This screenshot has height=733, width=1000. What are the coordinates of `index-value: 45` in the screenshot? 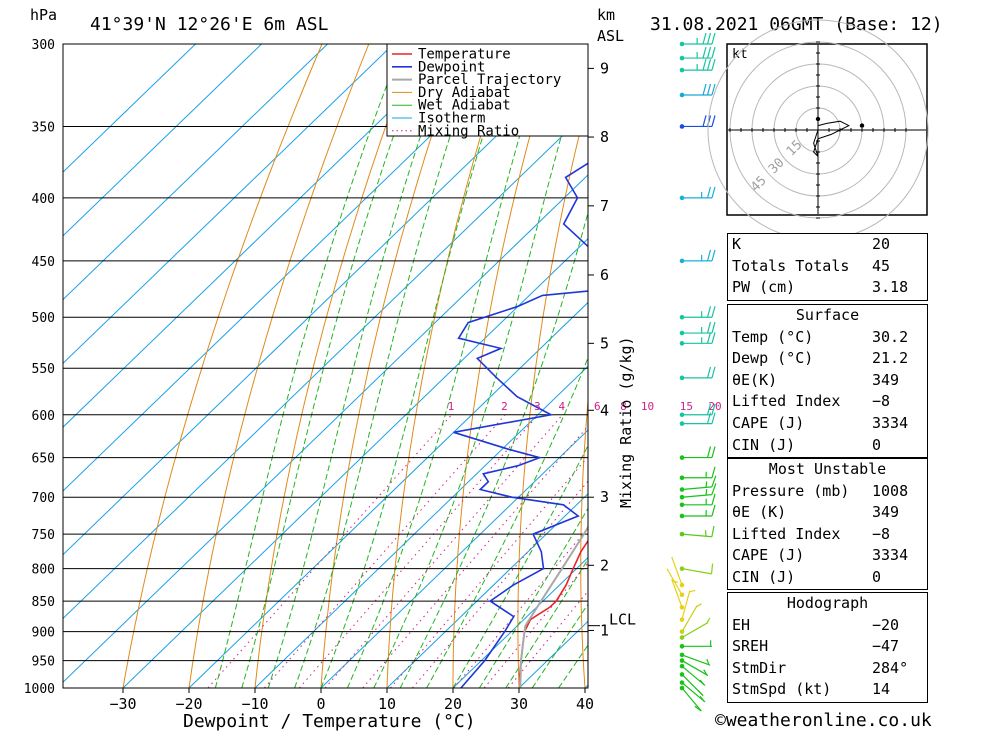 It's located at (881, 265).